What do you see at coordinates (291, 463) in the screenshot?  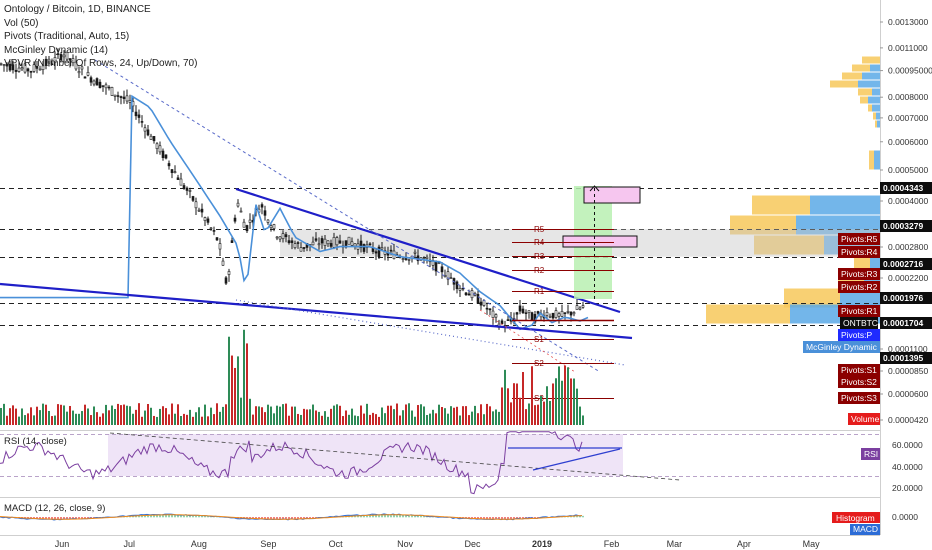 I see `rsi-line` at bounding box center [291, 463].